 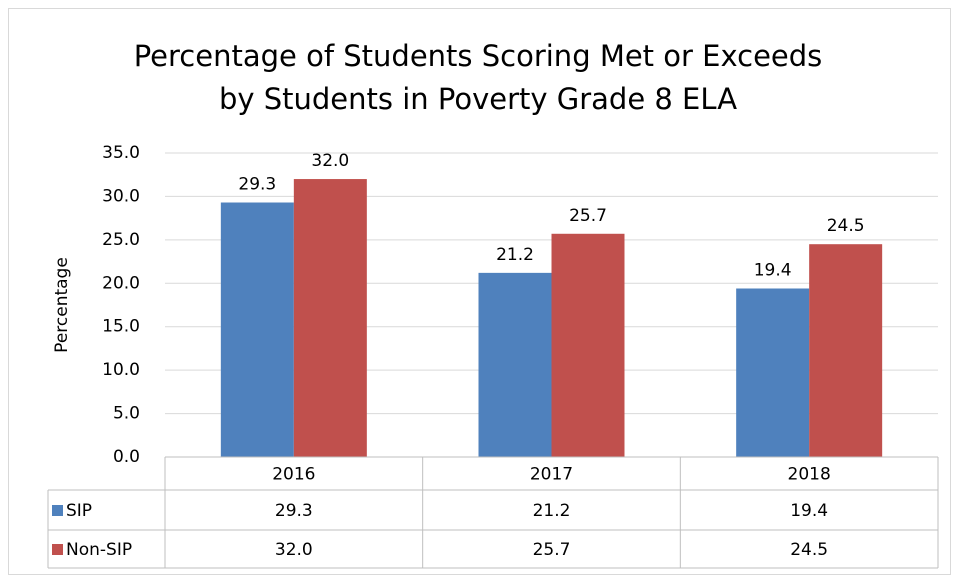 What do you see at coordinates (330, 161) in the screenshot?
I see `data-label: 32.0` at bounding box center [330, 161].